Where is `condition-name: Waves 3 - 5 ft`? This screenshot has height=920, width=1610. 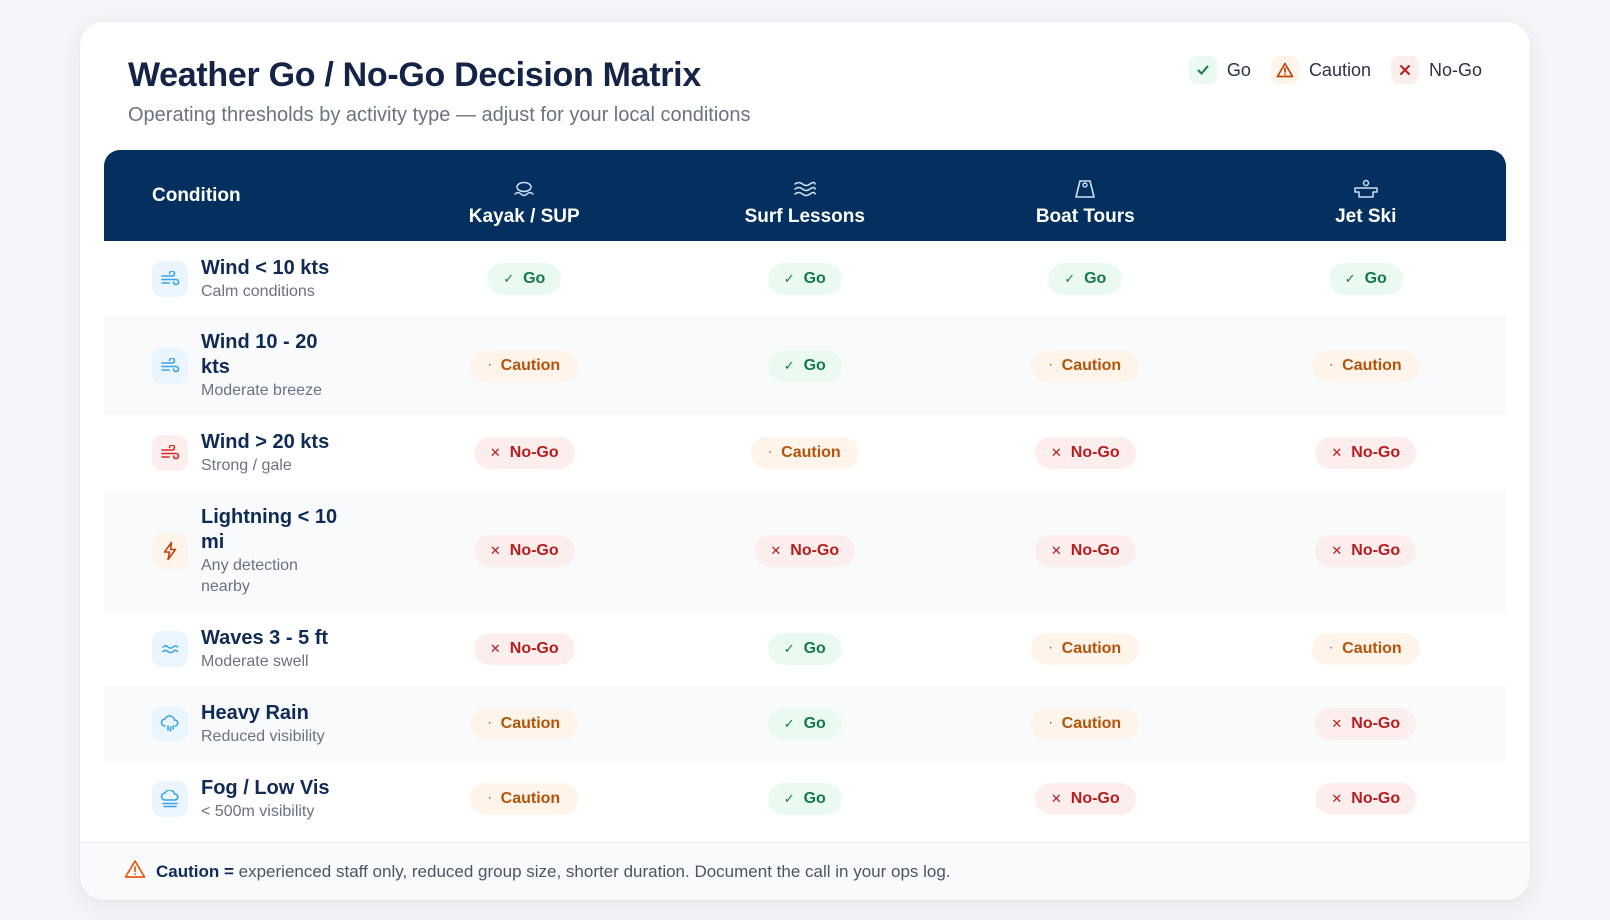 condition-name: Waves 3 - 5 ft is located at coordinates (265, 637).